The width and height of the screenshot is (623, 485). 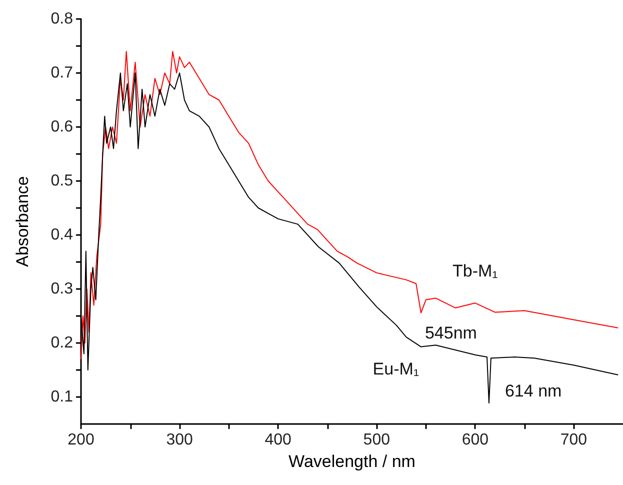 I want to click on annotation: 545nm, so click(x=450, y=332).